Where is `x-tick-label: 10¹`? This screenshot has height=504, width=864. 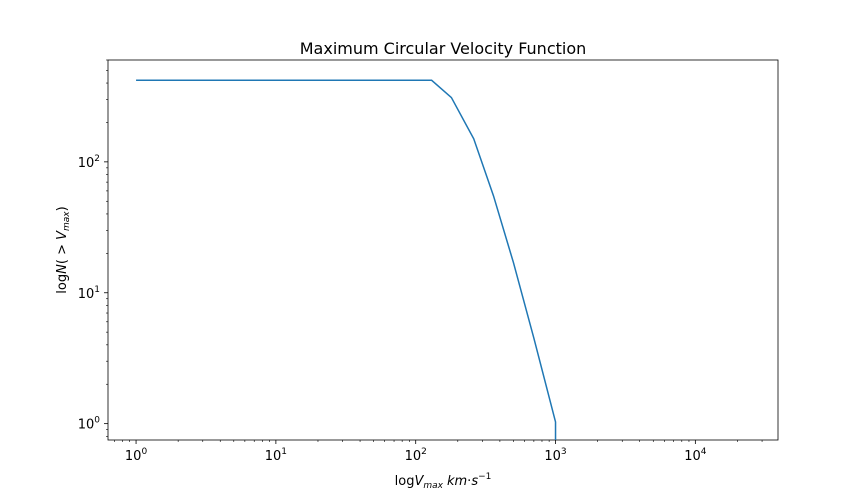
x-tick-label: 10¹ is located at coordinates (276, 455).